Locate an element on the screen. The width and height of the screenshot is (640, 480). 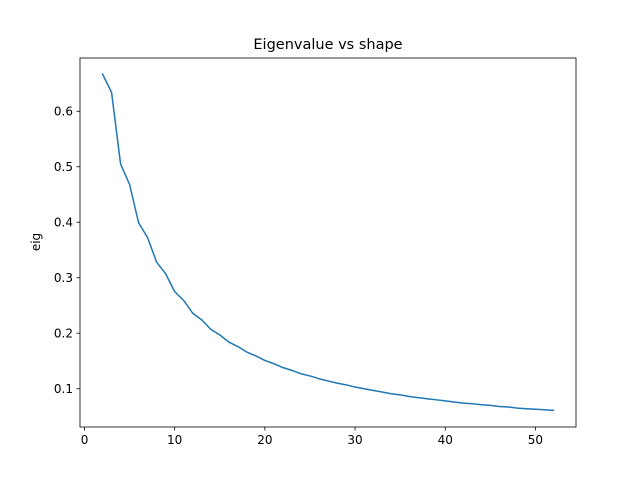
x-tick-label: 10 is located at coordinates (174, 440).